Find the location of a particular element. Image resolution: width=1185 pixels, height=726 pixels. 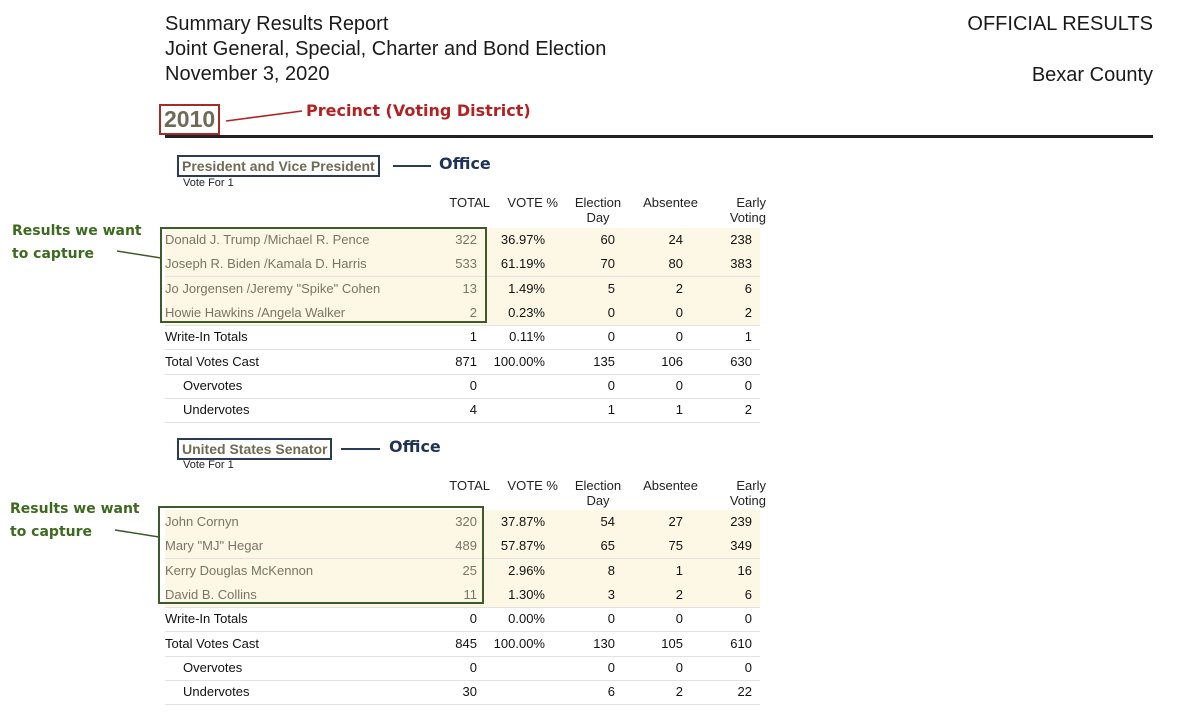

office-annotation-label: Office is located at coordinates (415, 446).